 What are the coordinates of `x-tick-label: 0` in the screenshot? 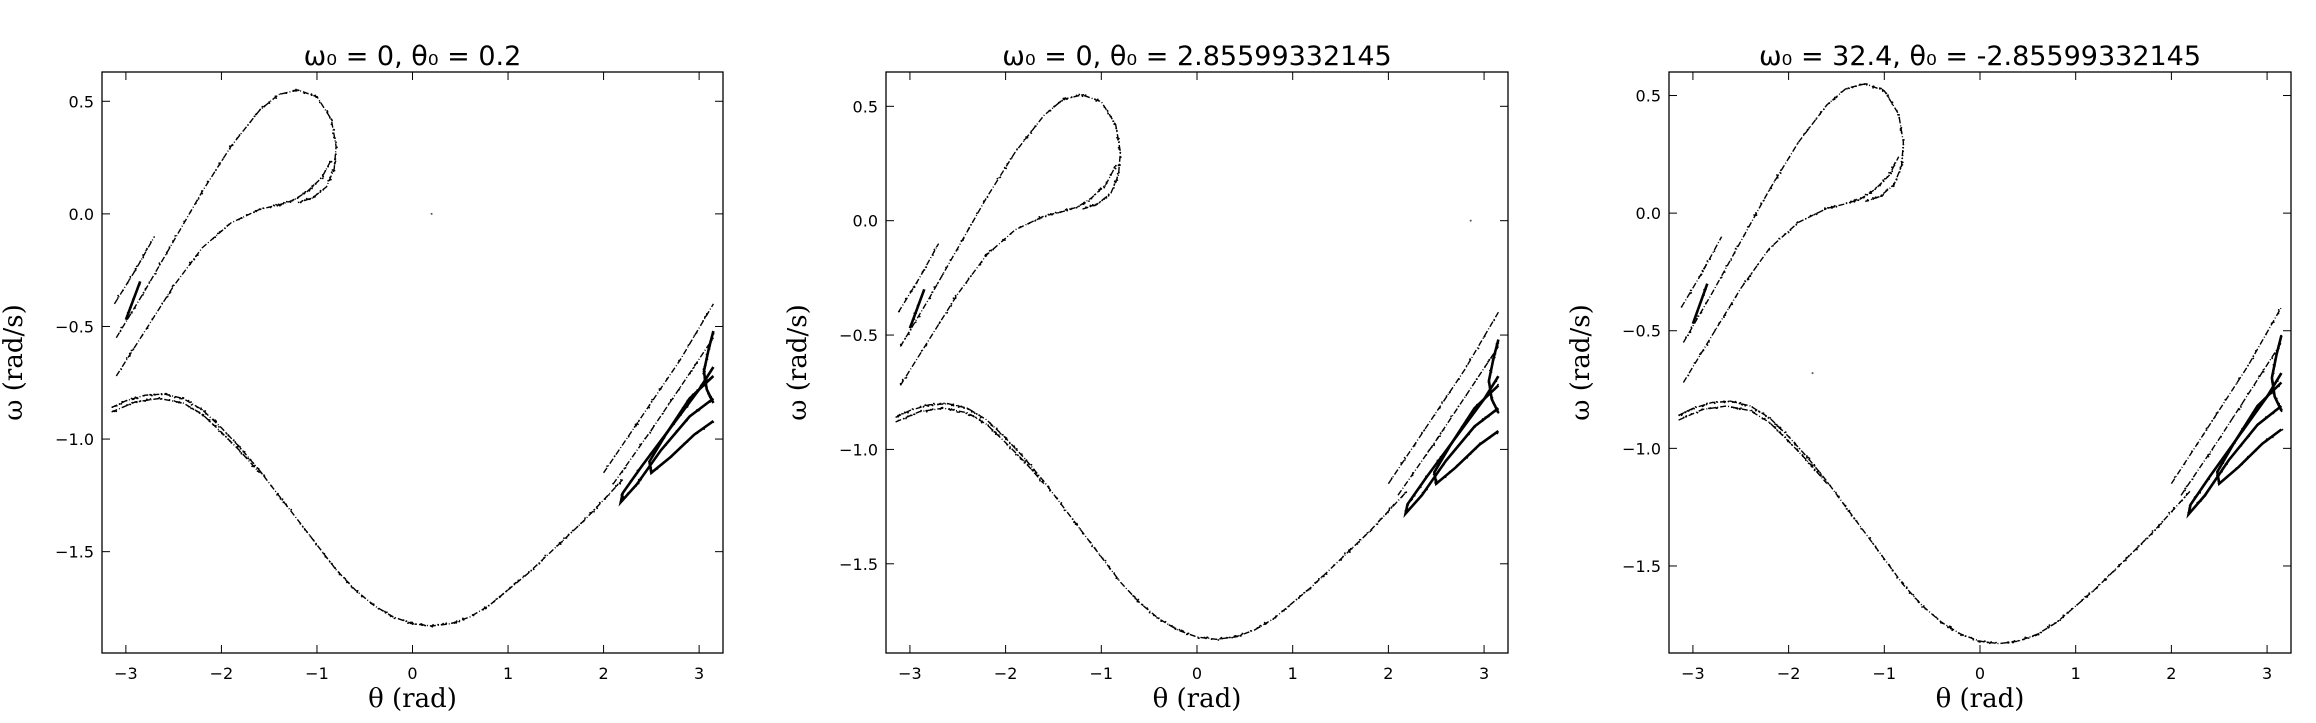 It's located at (1980, 673).